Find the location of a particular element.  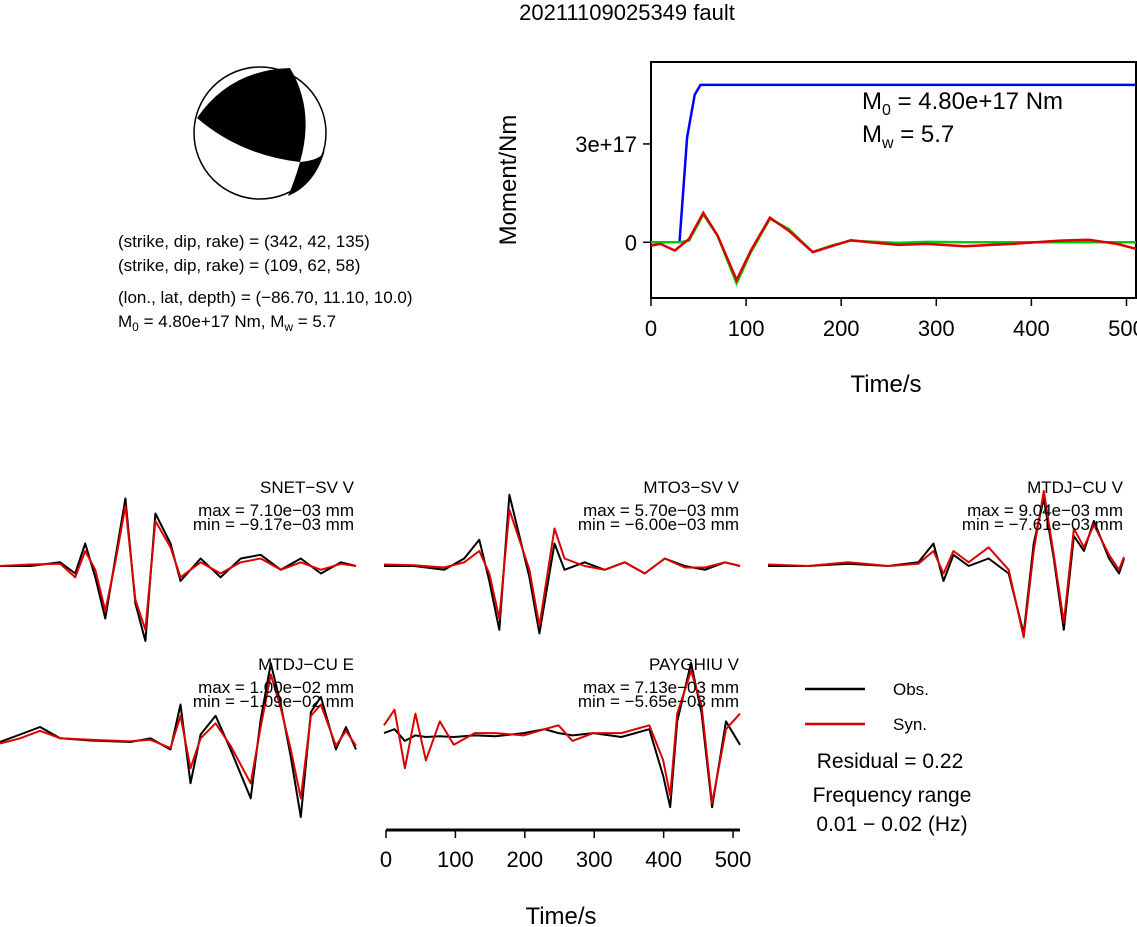

station-min-2: min = −7.61e−03 mm is located at coordinates (1042, 524).